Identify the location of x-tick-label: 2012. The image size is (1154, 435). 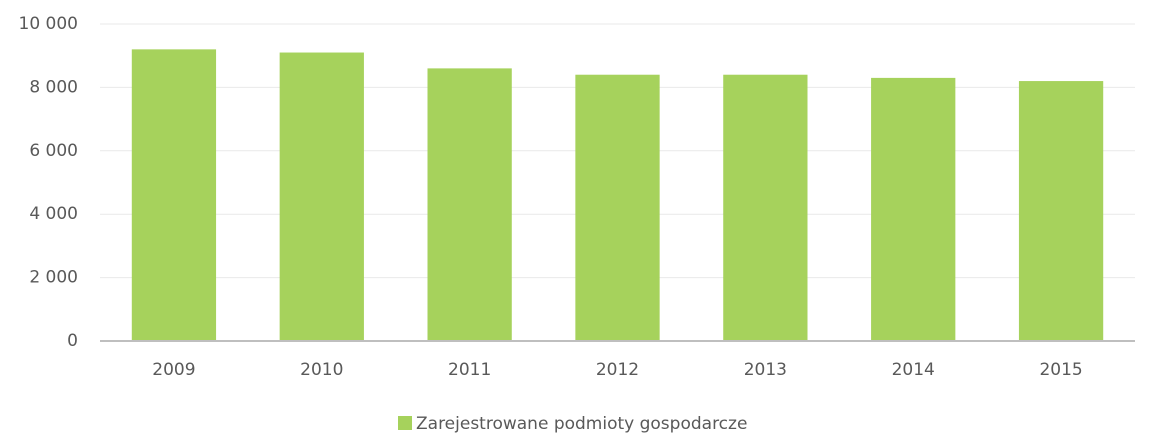
(617, 370).